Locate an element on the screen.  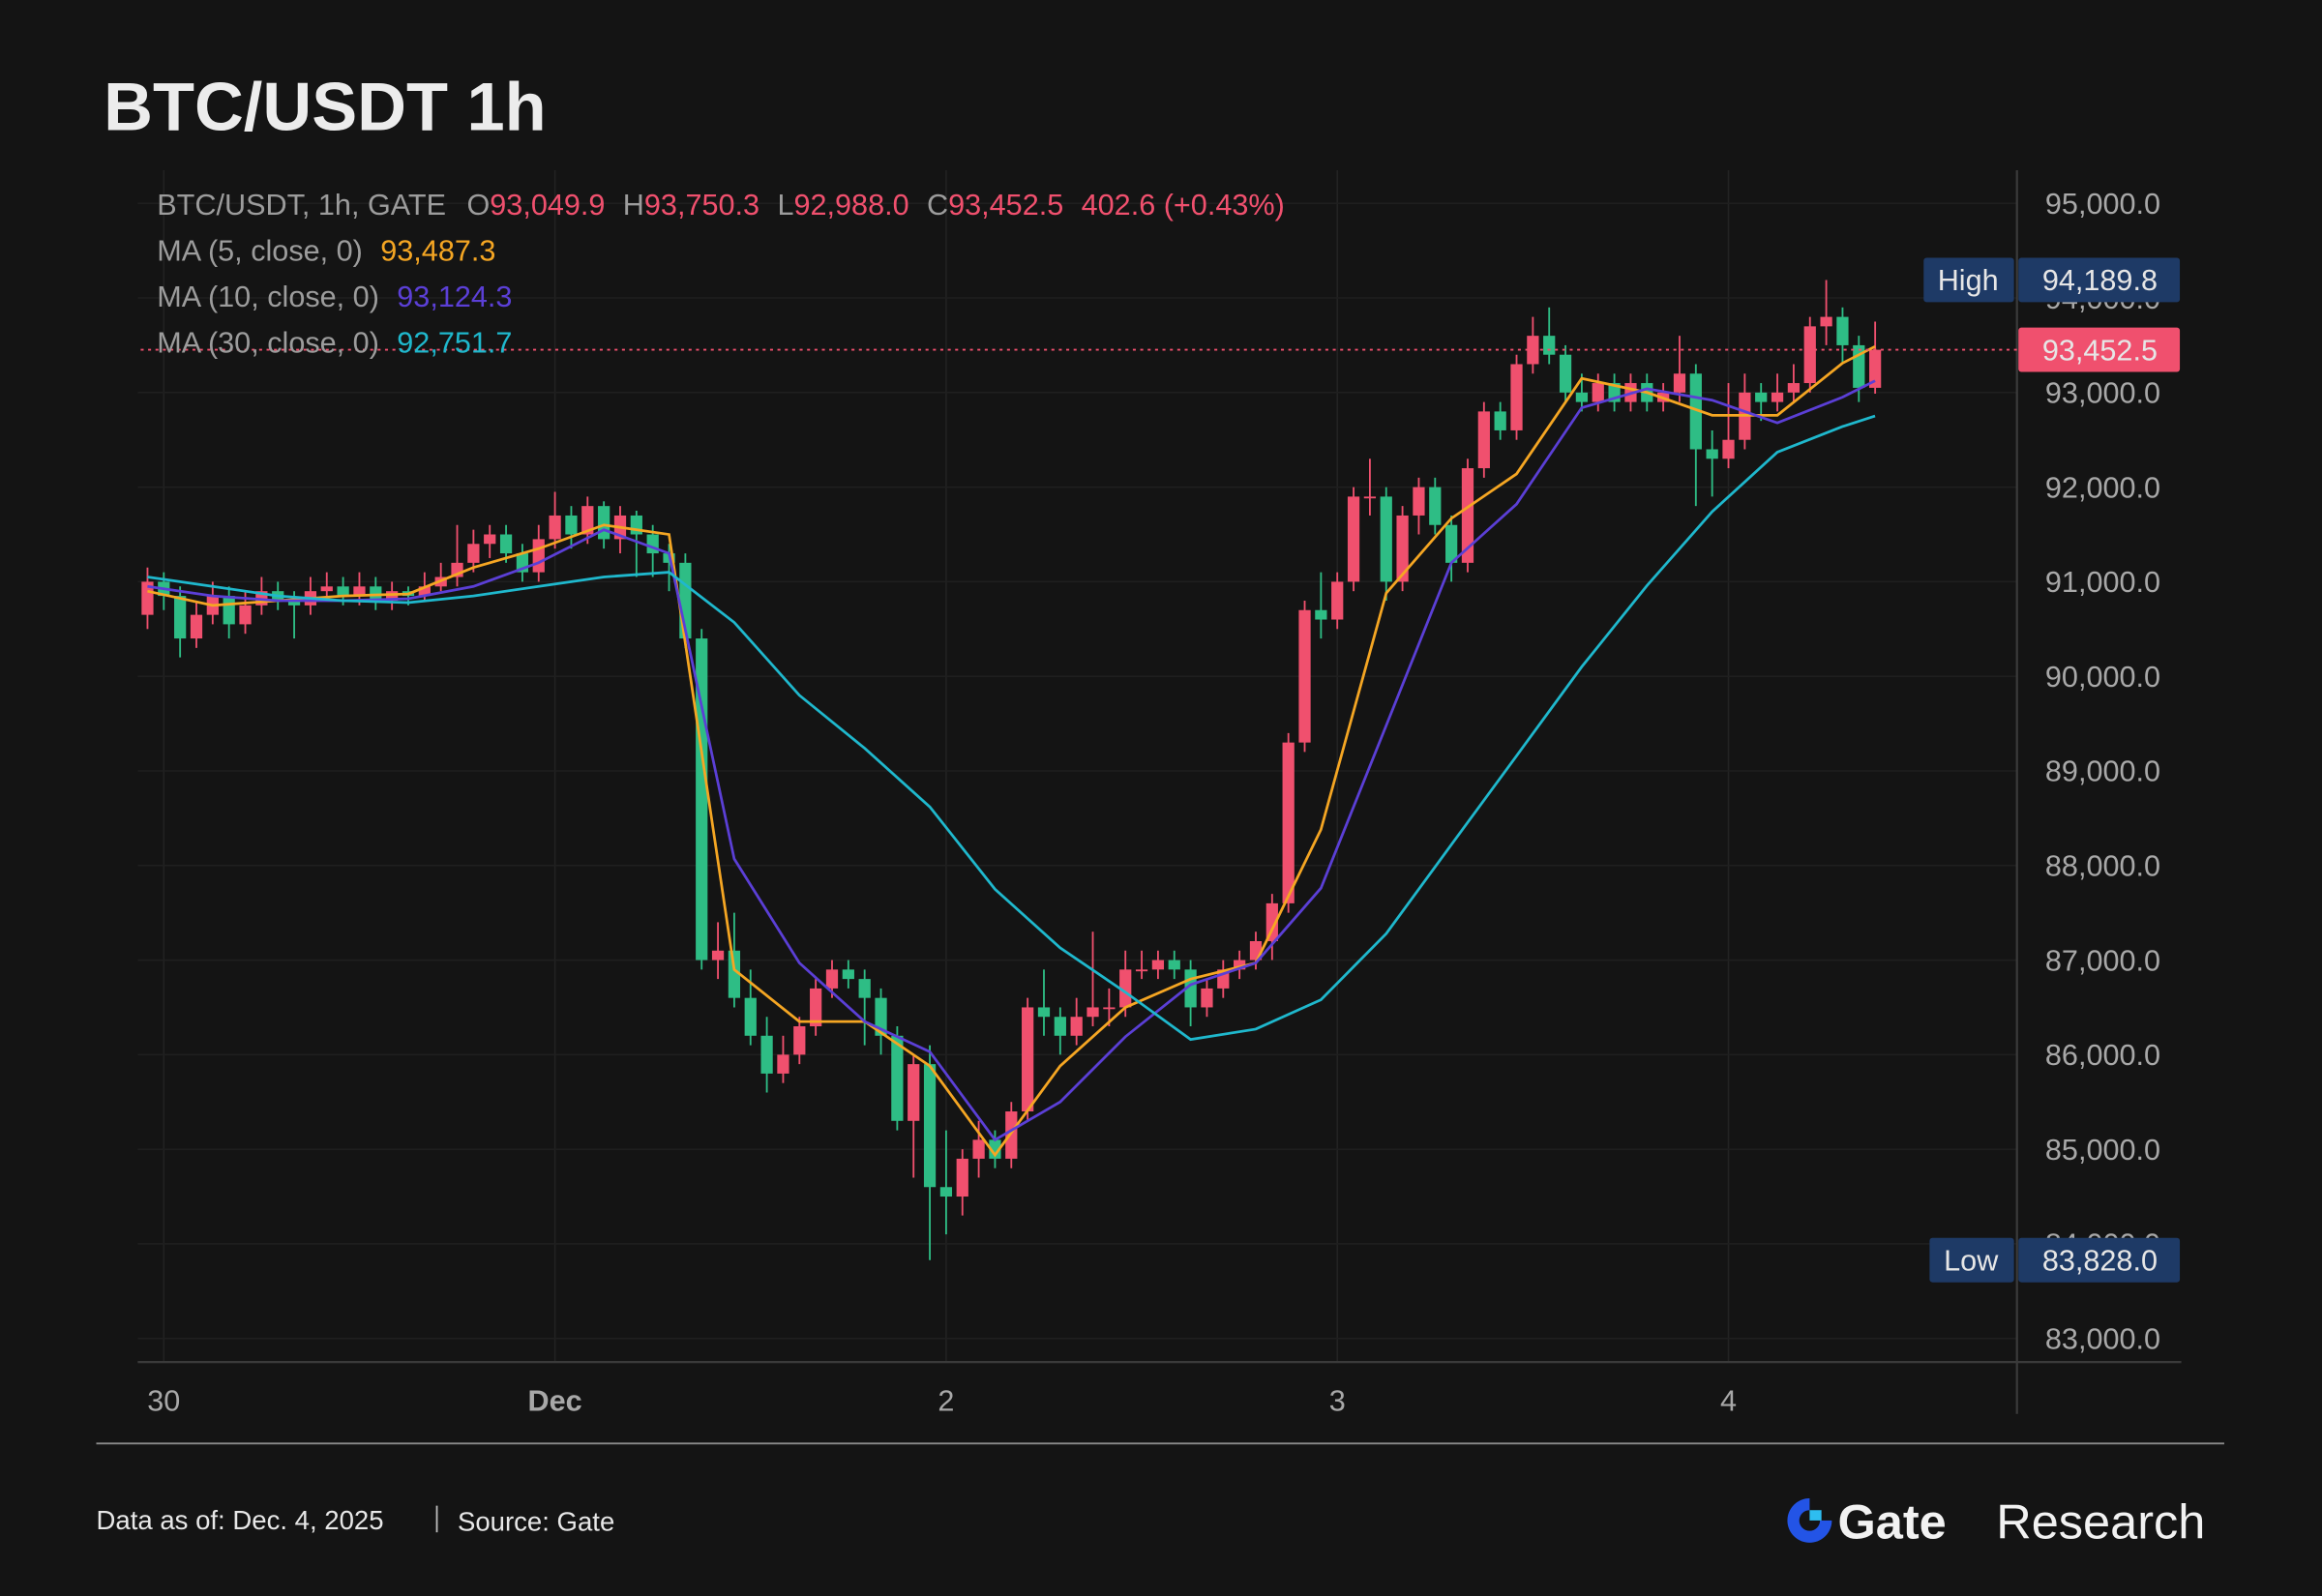
y-tick-label: 85,000.0 is located at coordinates (2102, 1150).